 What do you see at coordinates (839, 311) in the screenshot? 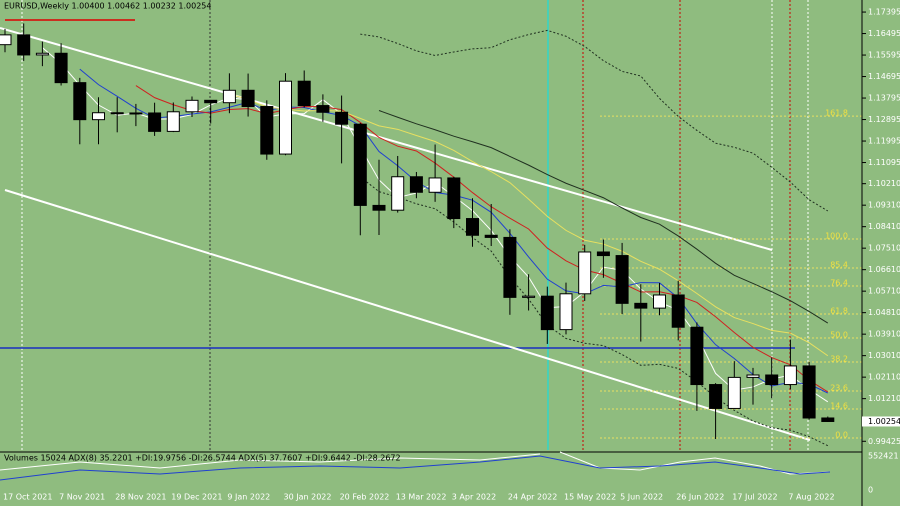
I see `fib-label: 61.8` at bounding box center [839, 311].